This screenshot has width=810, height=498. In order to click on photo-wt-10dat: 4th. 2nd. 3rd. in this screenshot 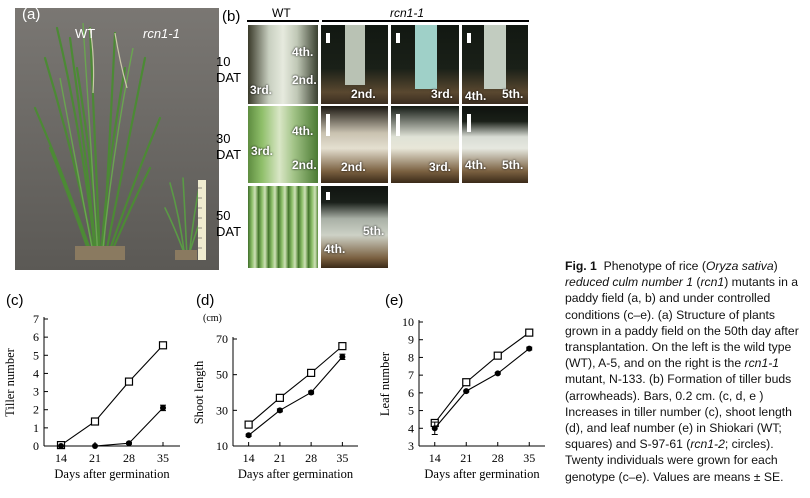, I will do `click(283, 64)`.